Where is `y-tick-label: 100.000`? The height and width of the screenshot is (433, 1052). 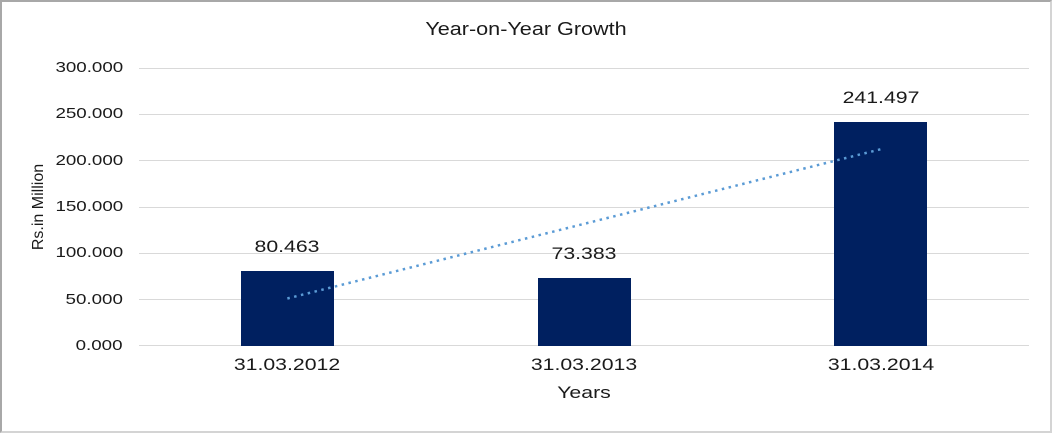
y-tick-label: 100.000 is located at coordinates (89, 253).